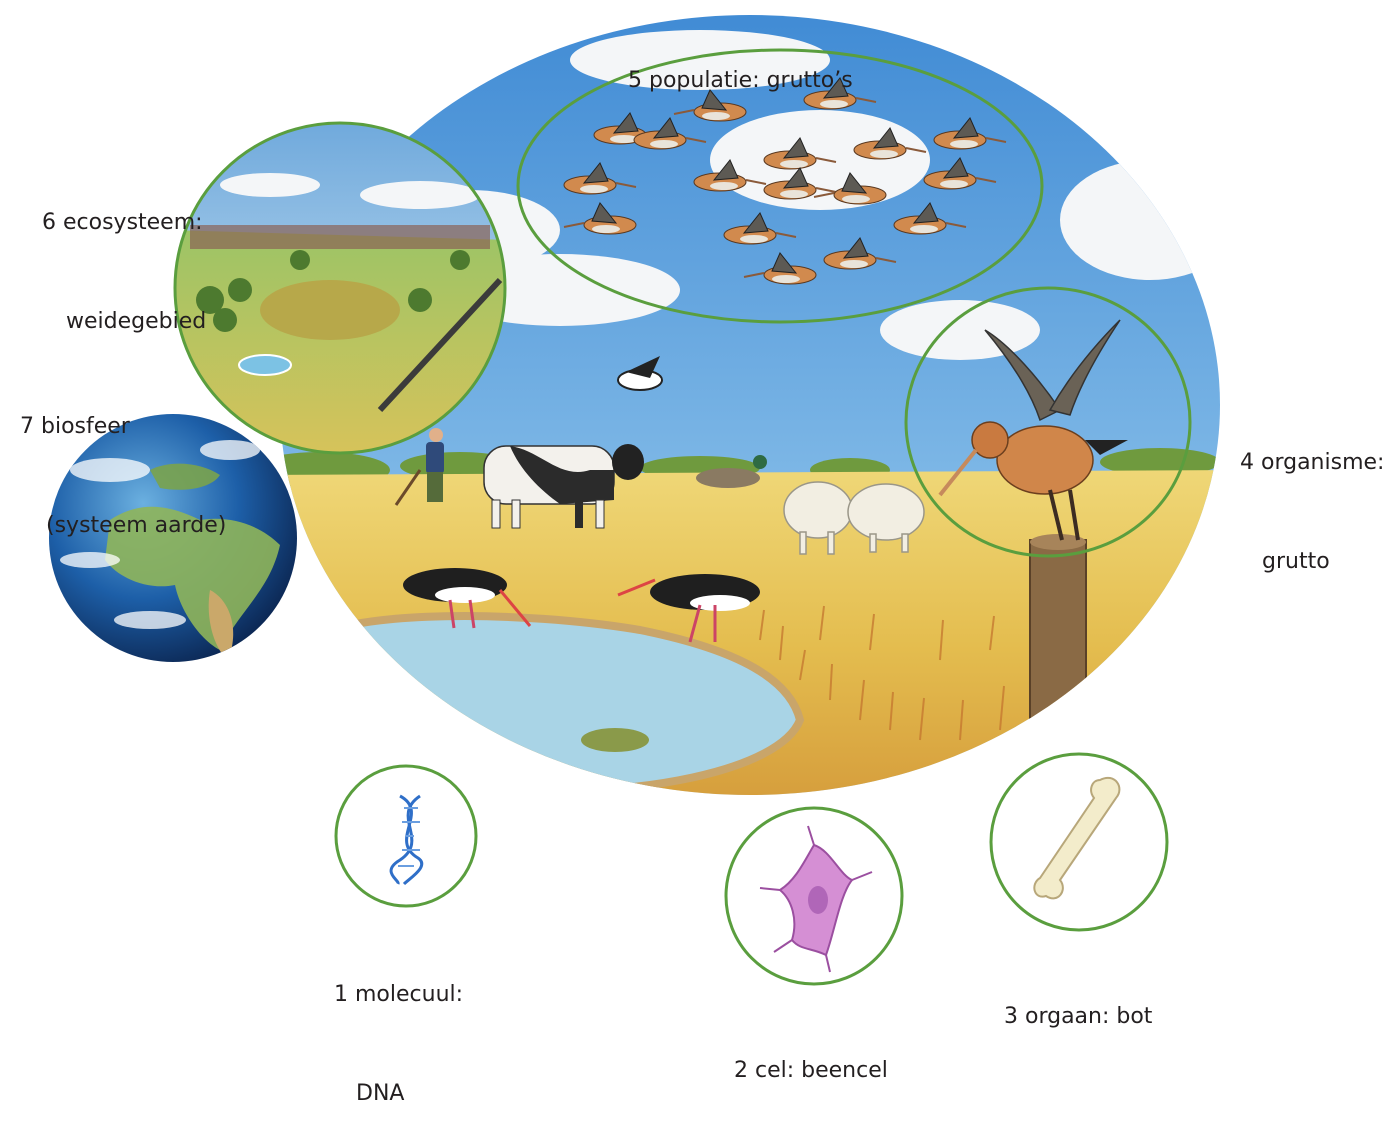 Image resolution: width=1400 pixels, height=1143 pixels. What do you see at coordinates (1296, 561) in the screenshot?
I see `label-organism-line-2: grutto` at bounding box center [1296, 561].